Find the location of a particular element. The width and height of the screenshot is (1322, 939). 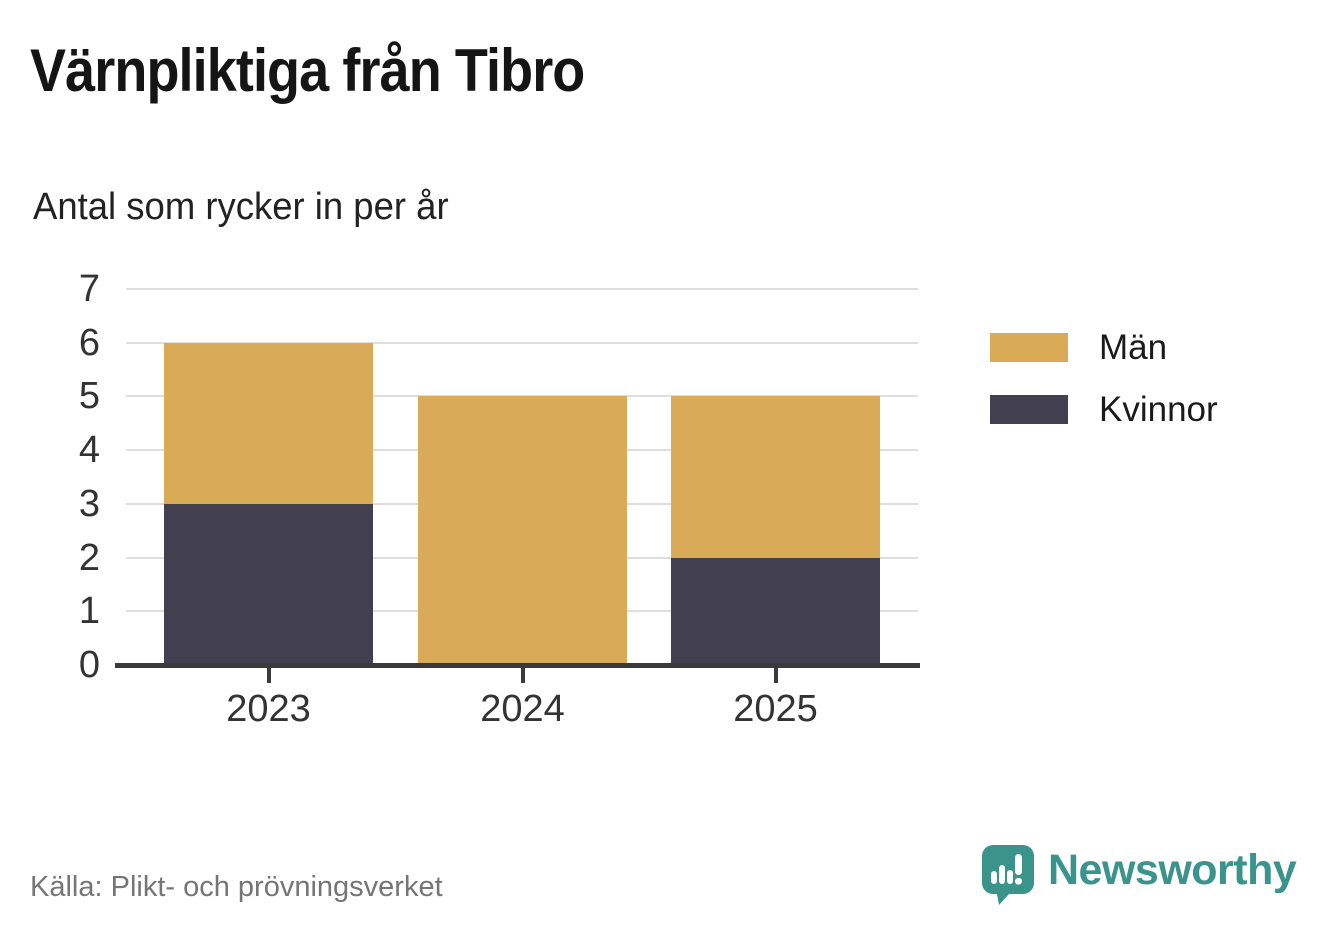

y-axis-tick-label: 4 is located at coordinates (89, 450).